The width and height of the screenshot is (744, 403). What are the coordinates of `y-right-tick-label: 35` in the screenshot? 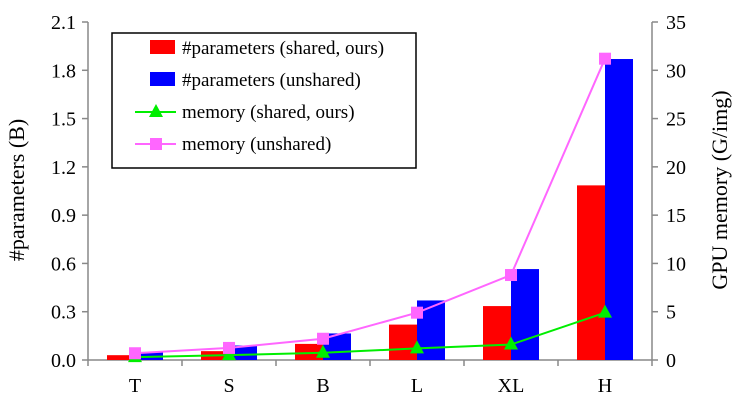 It's located at (676, 23).